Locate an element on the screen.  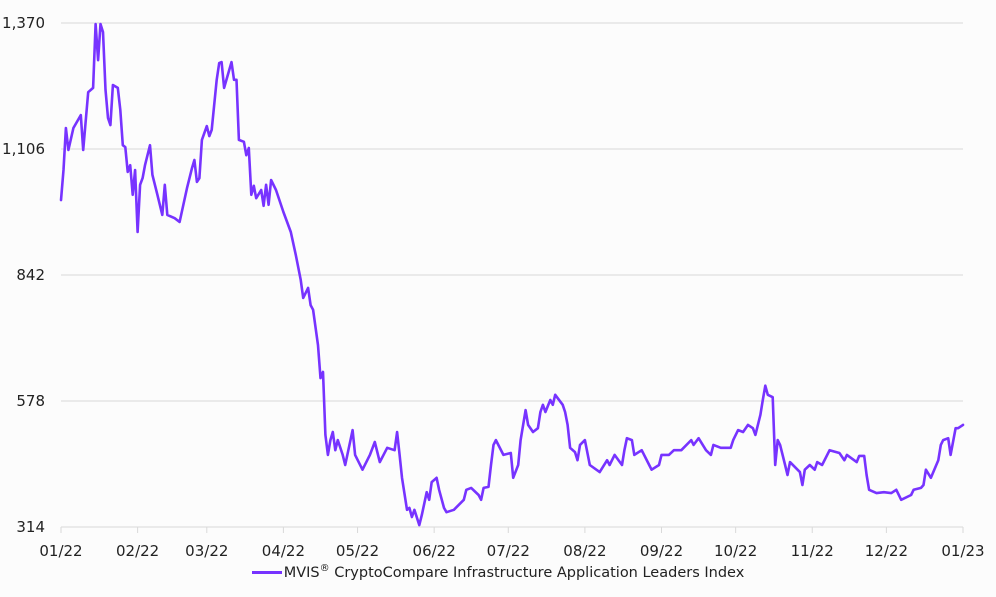
y-axis: 1,370 1,106 842 578 314 is located at coordinates (23, 275).